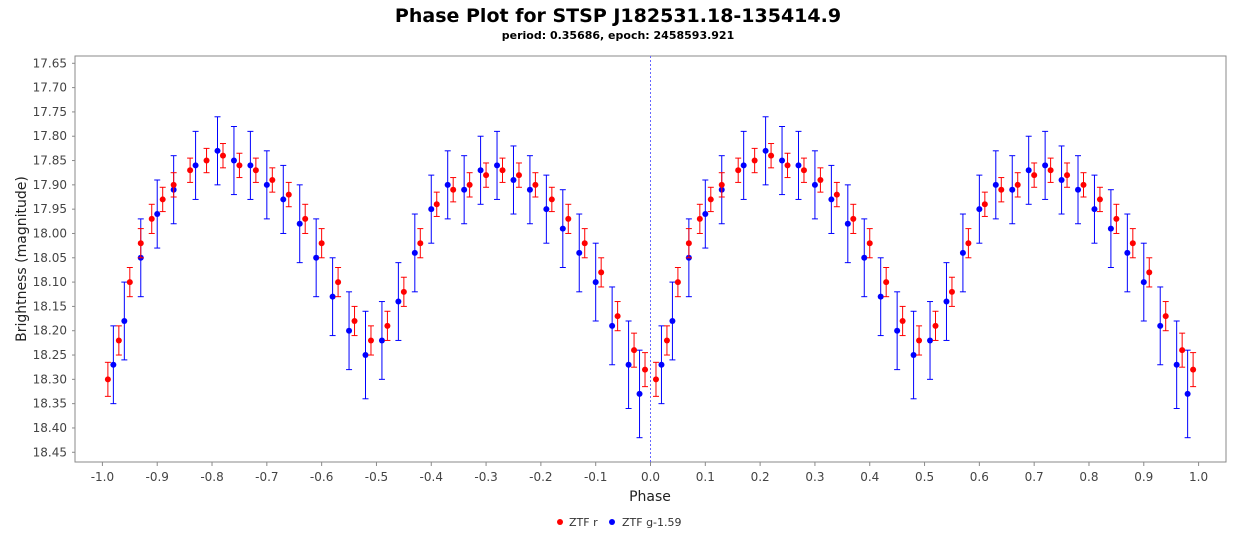  What do you see at coordinates (869, 477) in the screenshot?
I see `x-tick-label: 0.4` at bounding box center [869, 477].